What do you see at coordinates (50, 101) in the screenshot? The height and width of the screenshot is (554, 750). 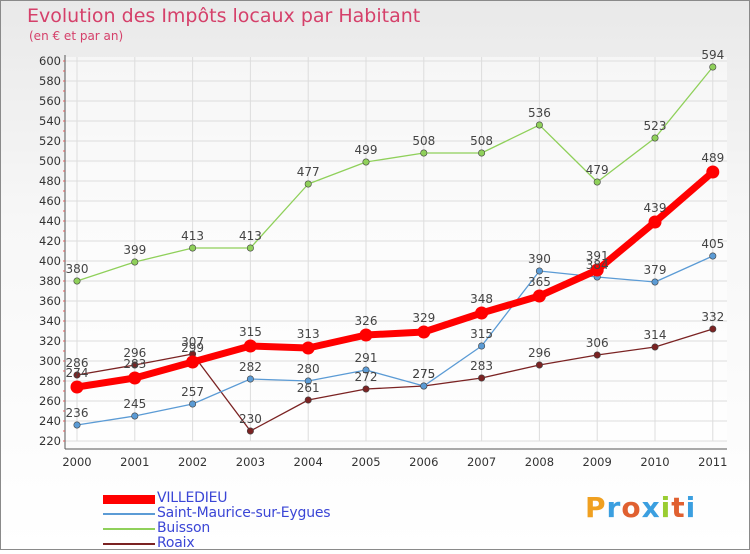 I see `y-tick-label: 560` at bounding box center [50, 101].